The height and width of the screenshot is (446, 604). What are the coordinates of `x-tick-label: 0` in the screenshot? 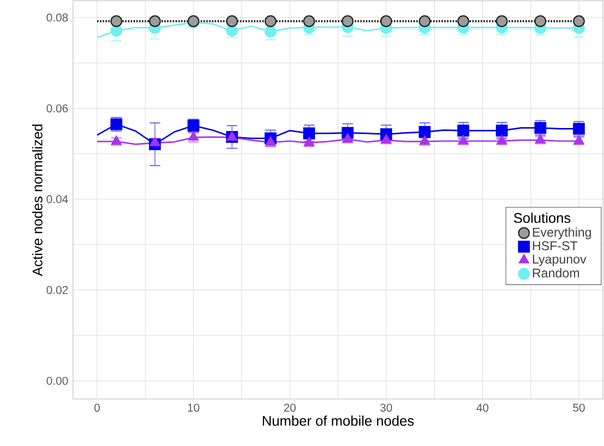 It's located at (97, 408).